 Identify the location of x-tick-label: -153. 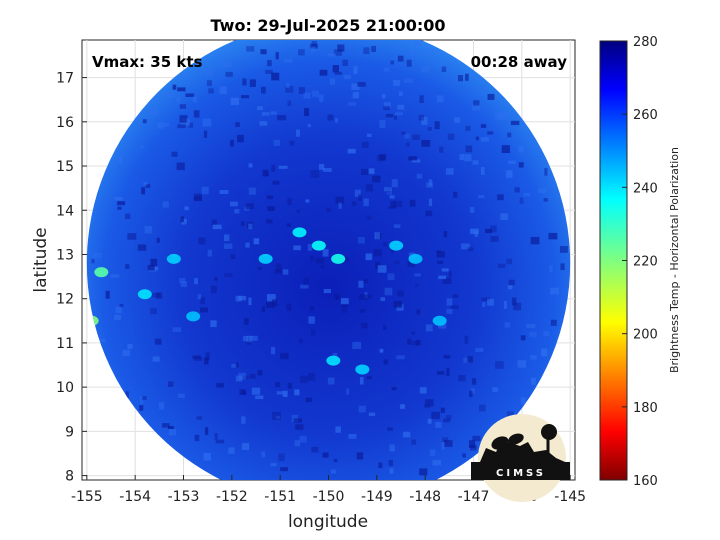
(184, 497).